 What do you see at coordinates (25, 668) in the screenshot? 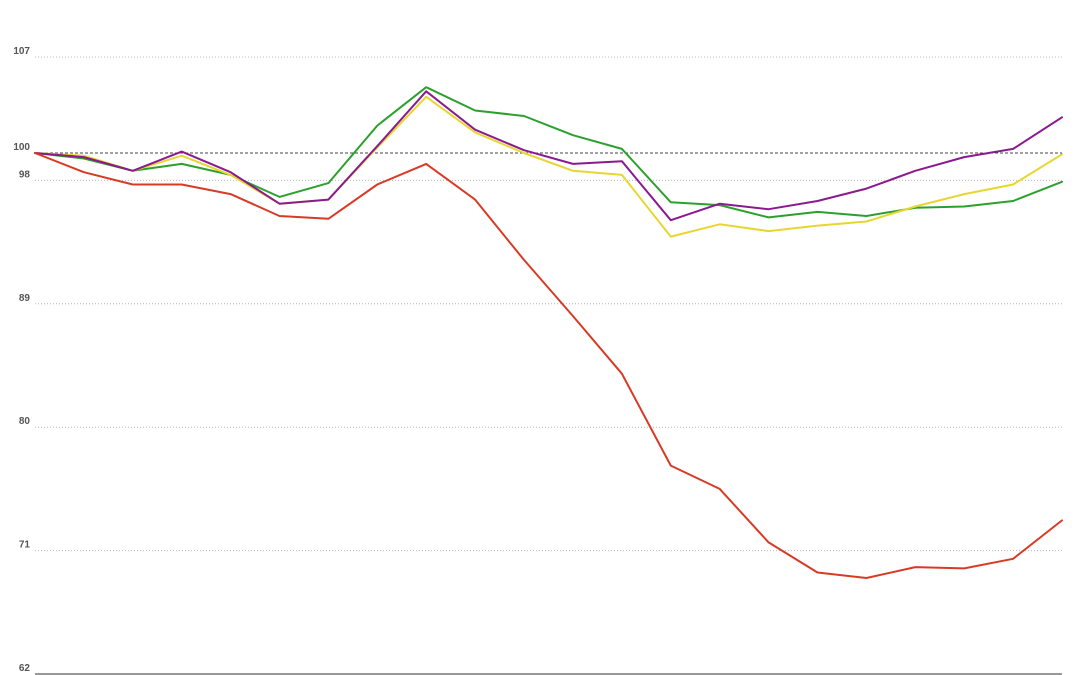
I see `y-tick-label-62: 62` at bounding box center [25, 668].